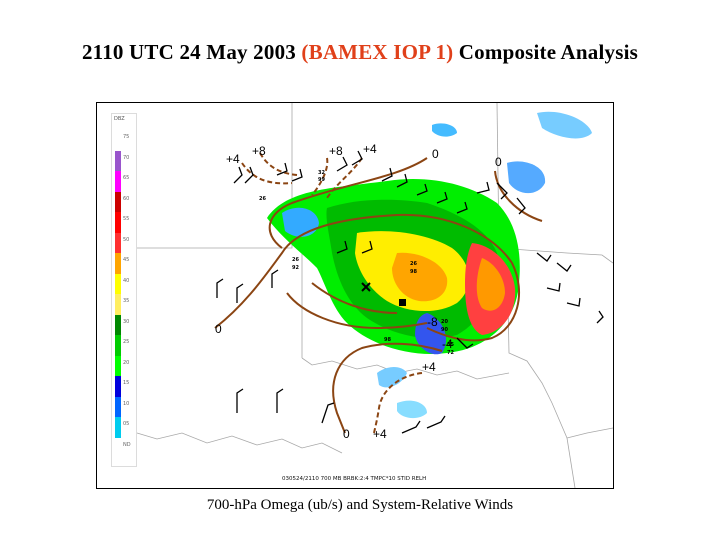 Image resolution: width=720 pixels, height=540 pixels. I want to click on contour-negative, so click(354, 298).